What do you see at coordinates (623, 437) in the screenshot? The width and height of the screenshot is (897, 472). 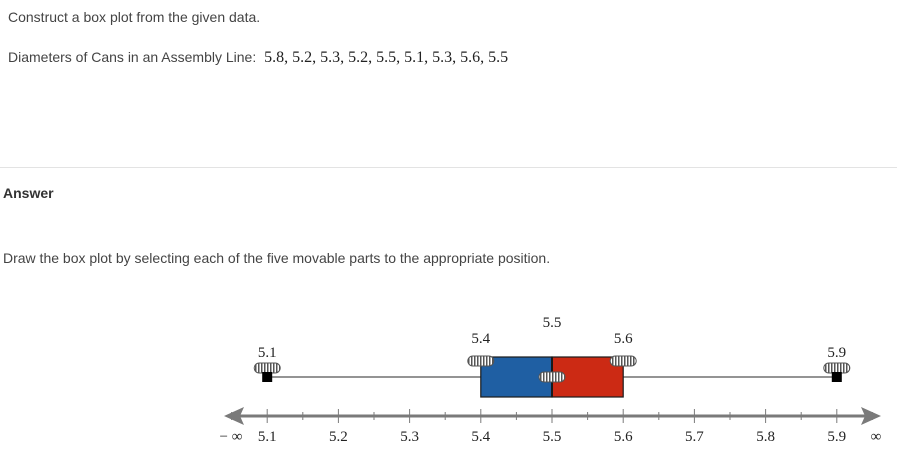 I see `tick-label: 5.6` at bounding box center [623, 437].